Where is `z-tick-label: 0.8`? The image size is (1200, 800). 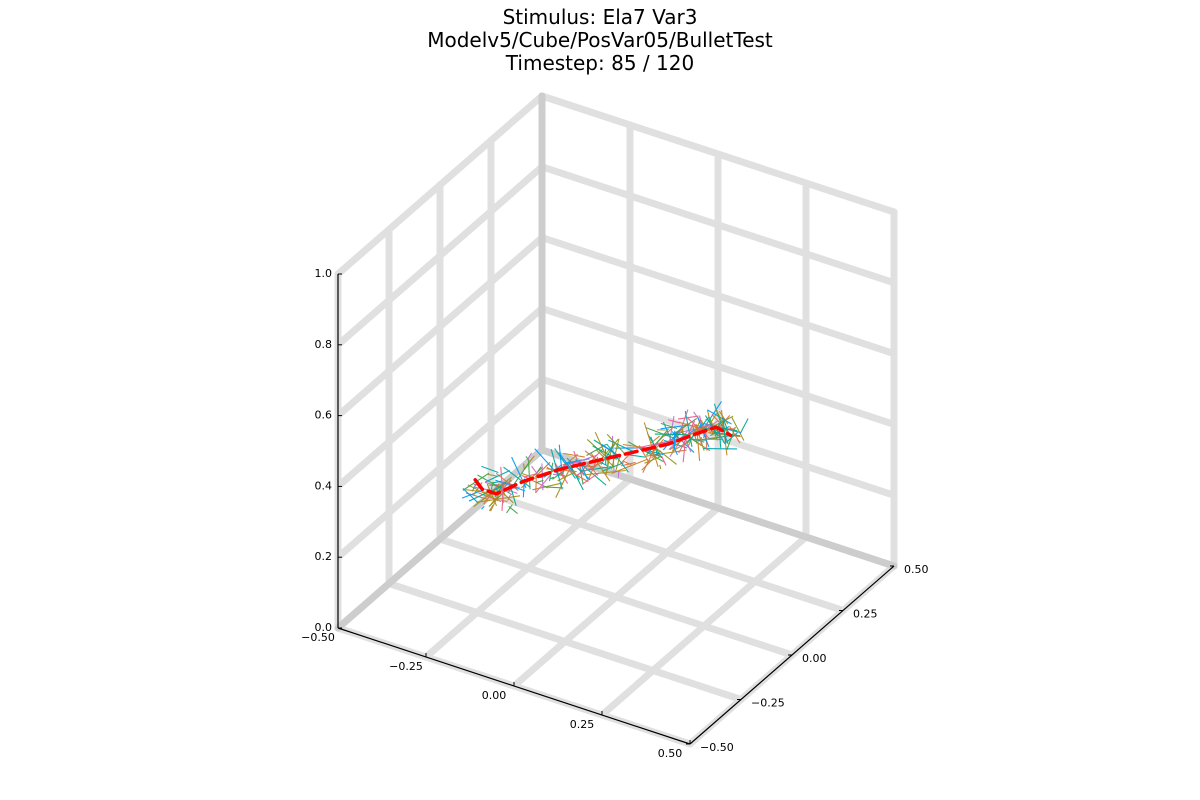
z-tick-label: 0.8 is located at coordinates (324, 344).